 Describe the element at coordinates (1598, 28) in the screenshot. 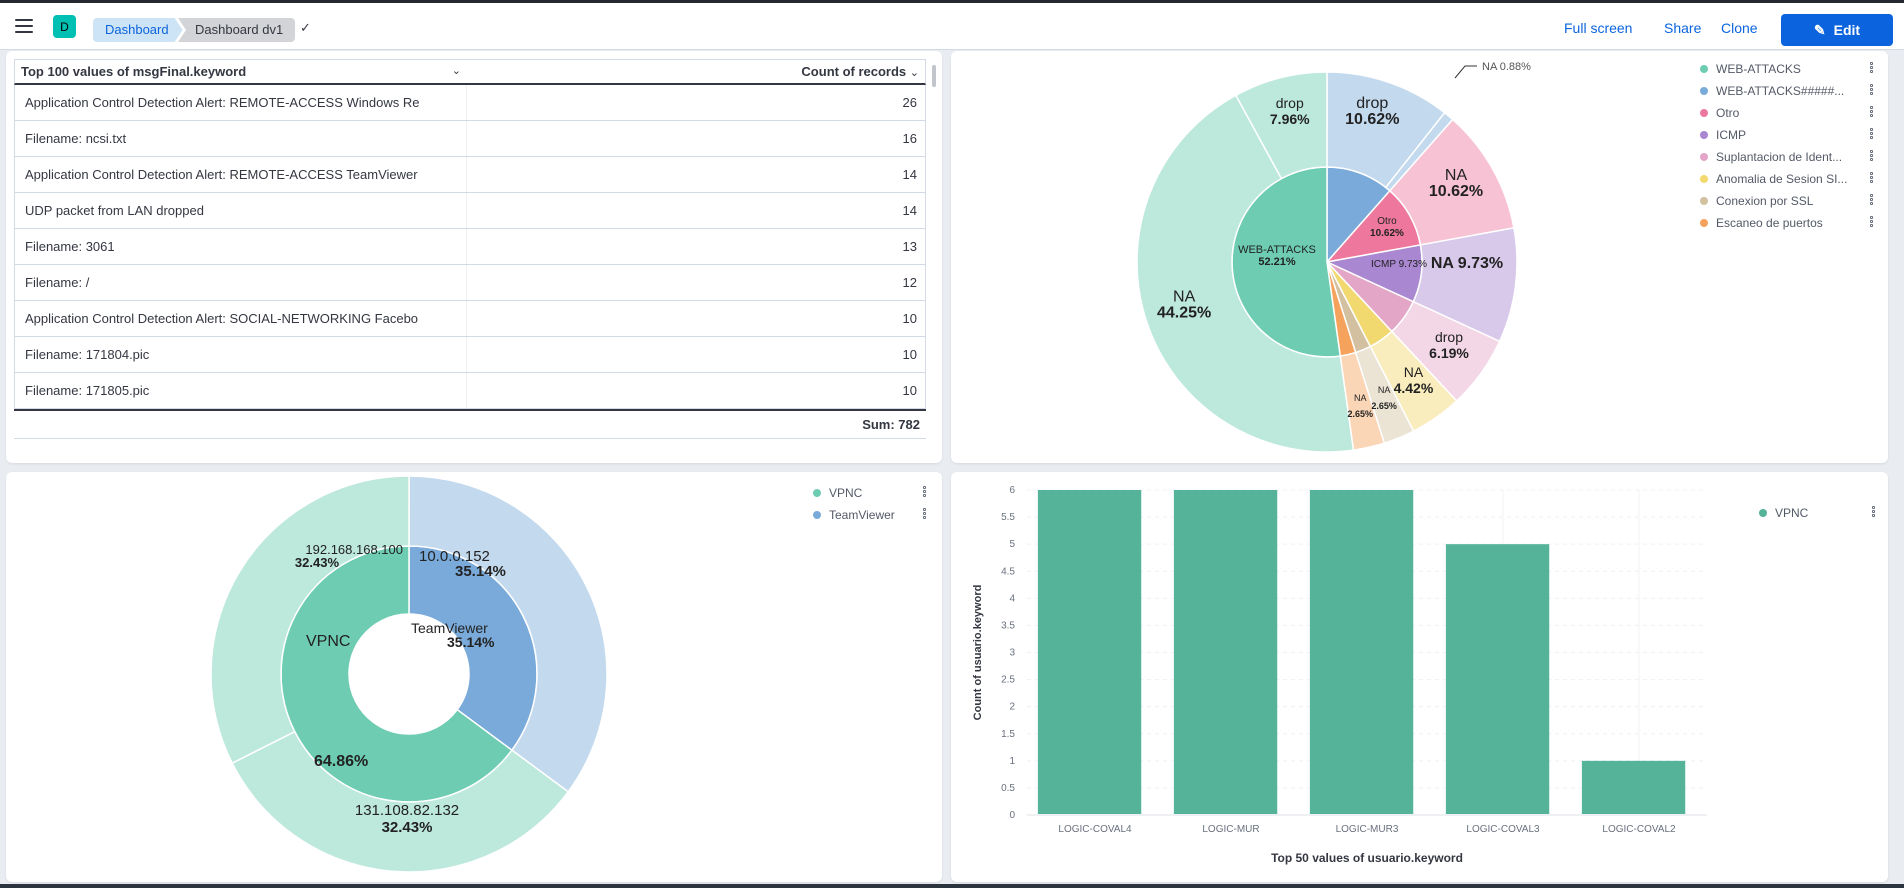

I see `full-screen-button: Full screen` at that location.